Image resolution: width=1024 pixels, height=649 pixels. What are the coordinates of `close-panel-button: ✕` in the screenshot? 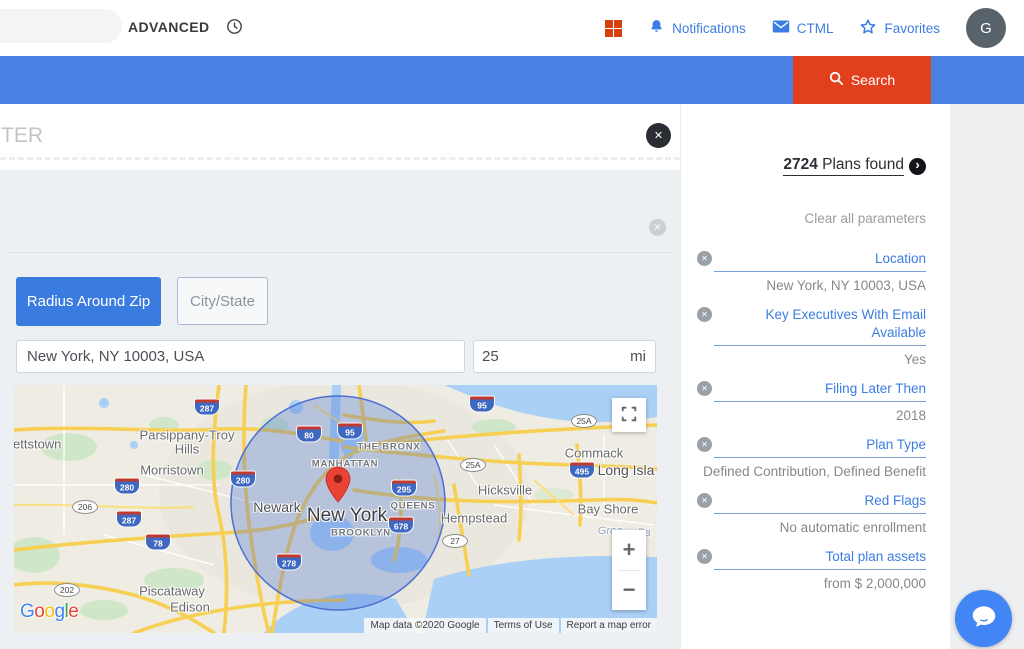 It's located at (658, 135).